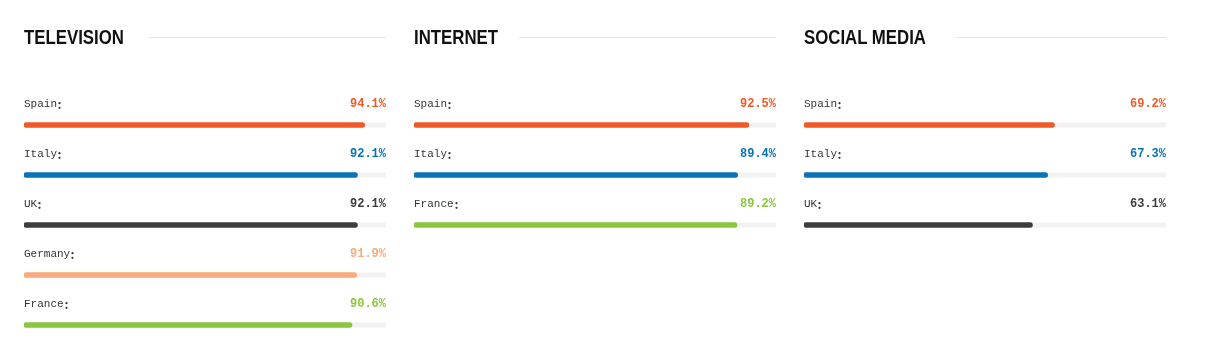 This screenshot has width=1209, height=355. What do you see at coordinates (456, 37) in the screenshot?
I see `chart-title: INTERNET` at bounding box center [456, 37].